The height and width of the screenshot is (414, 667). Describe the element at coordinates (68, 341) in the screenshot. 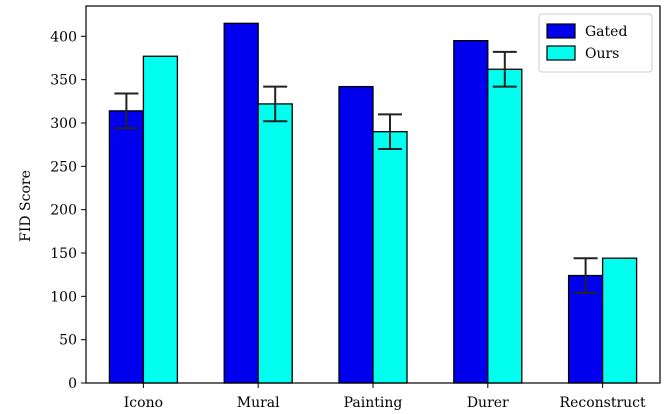

I see `y-tick-label: 50` at that location.